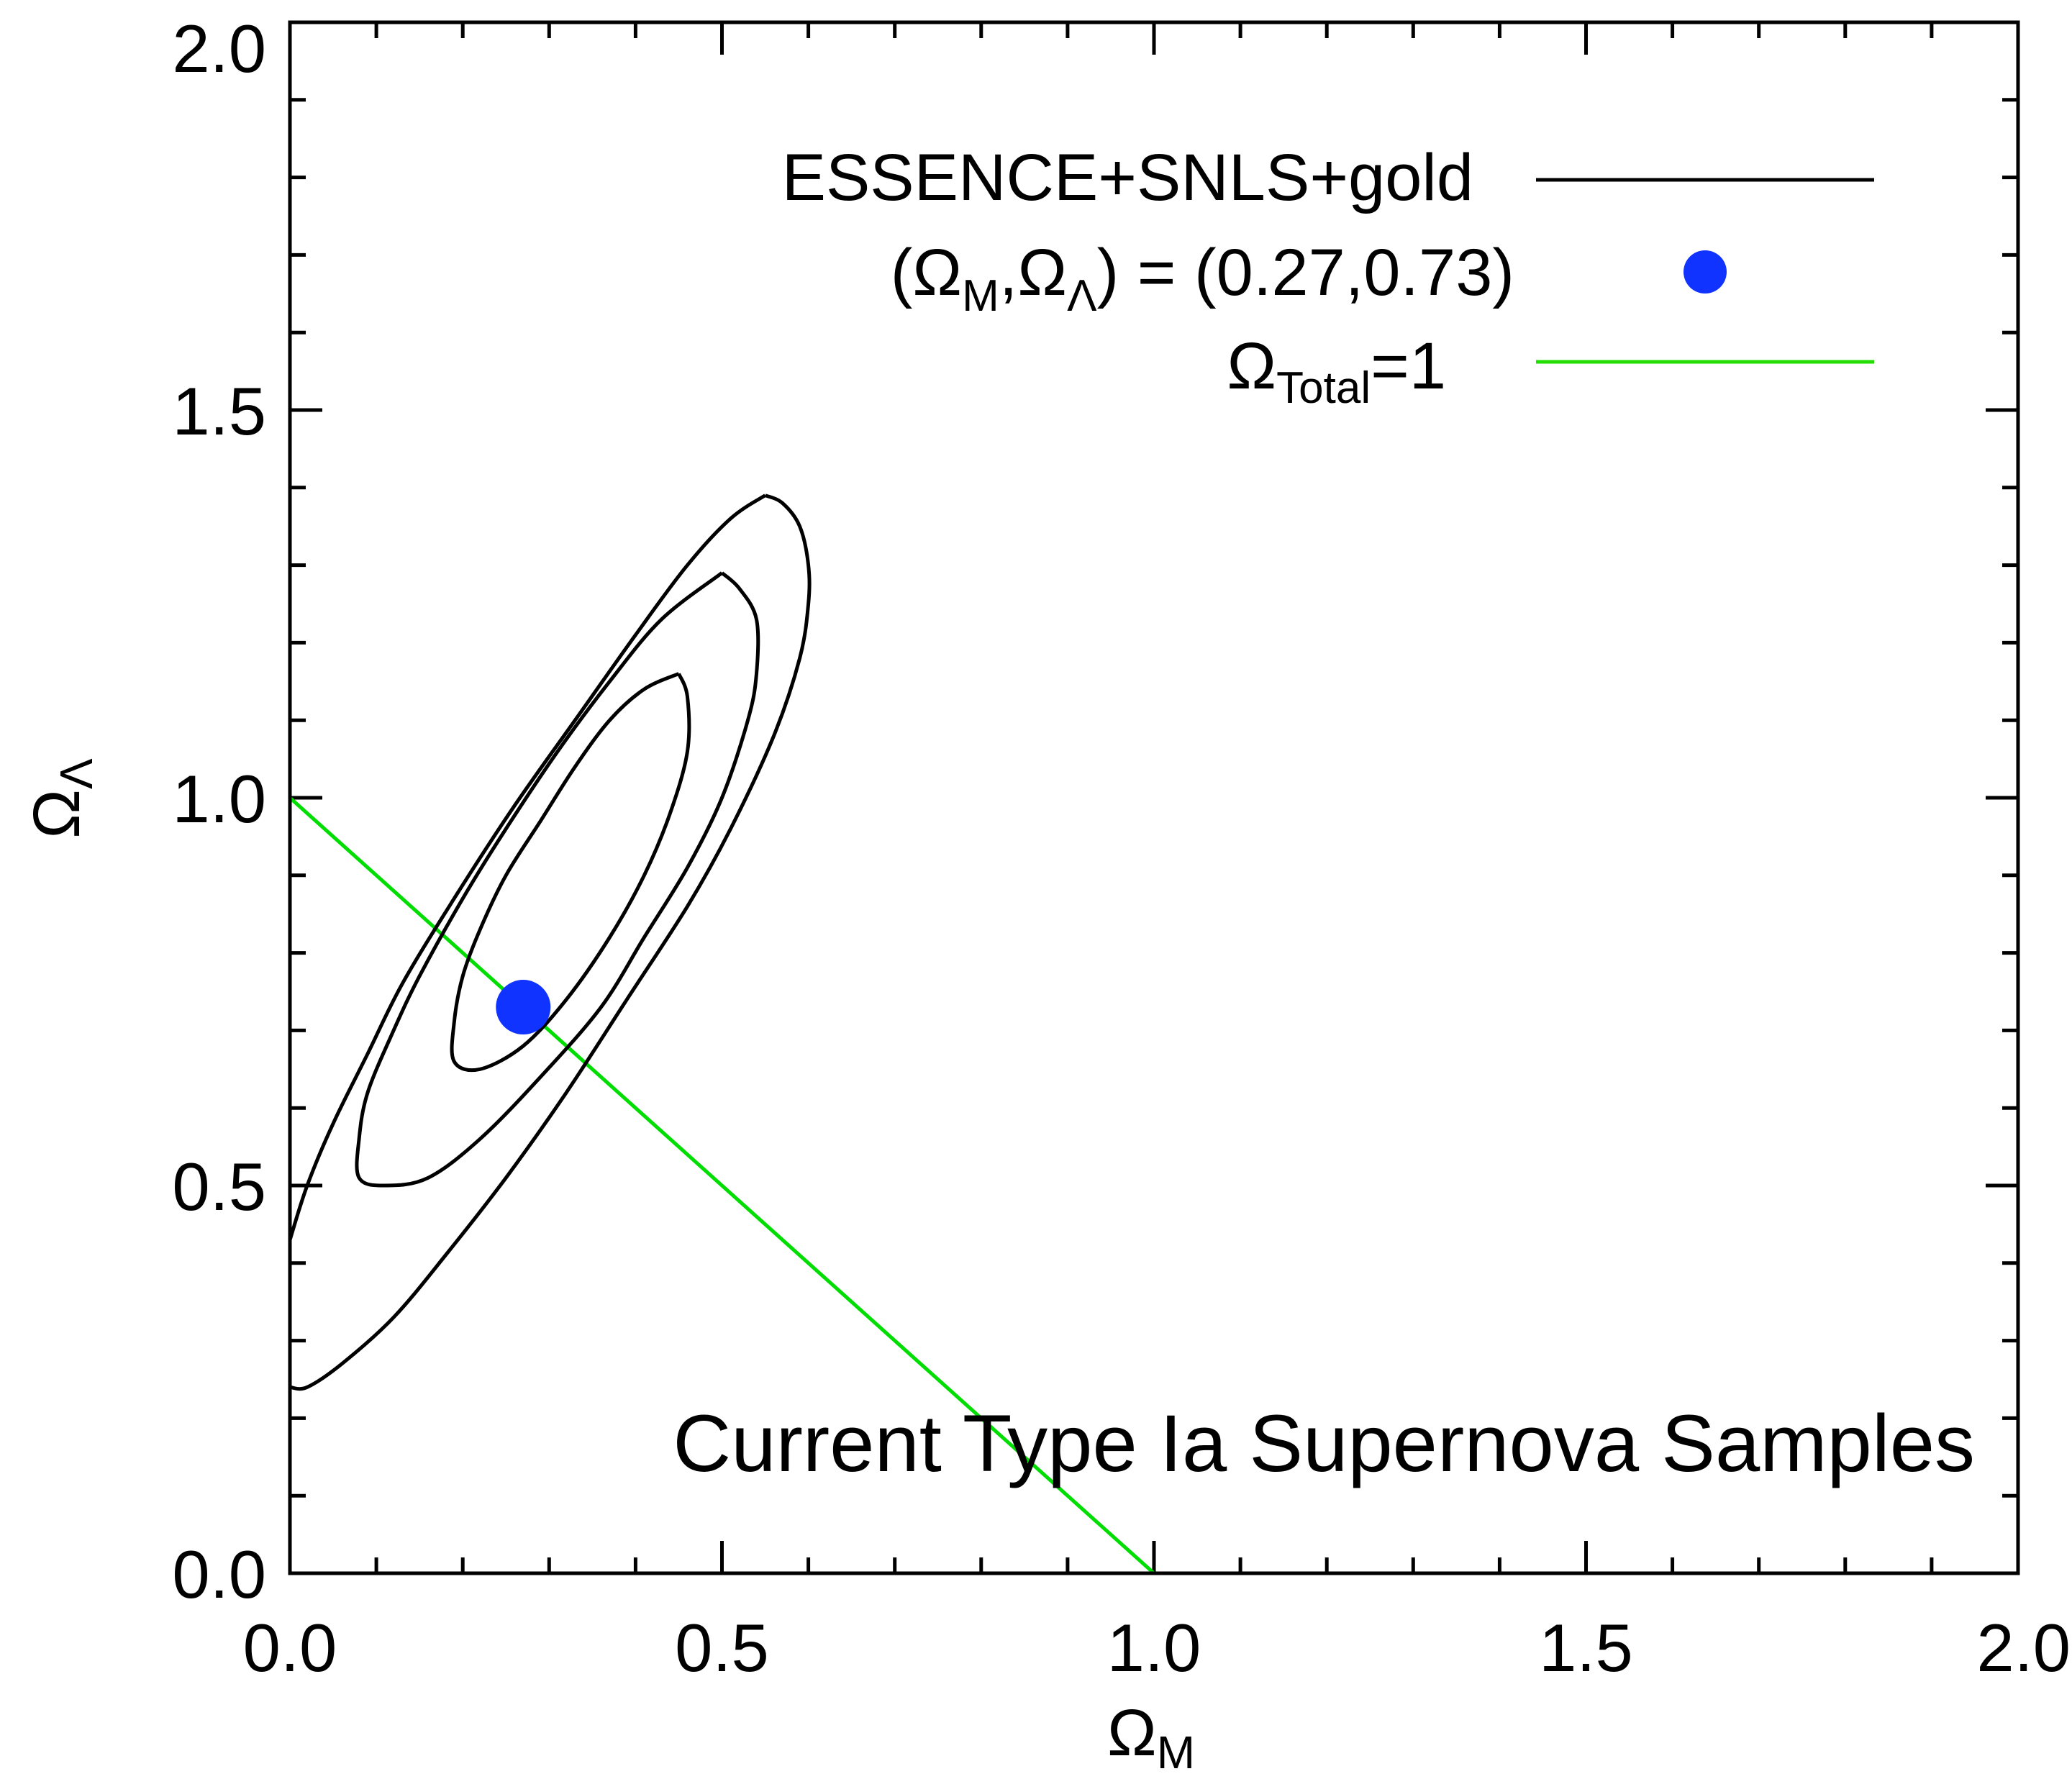  Describe the element at coordinates (980, 296) in the screenshot. I see `legend-entry-point-sub-m: M` at that location.